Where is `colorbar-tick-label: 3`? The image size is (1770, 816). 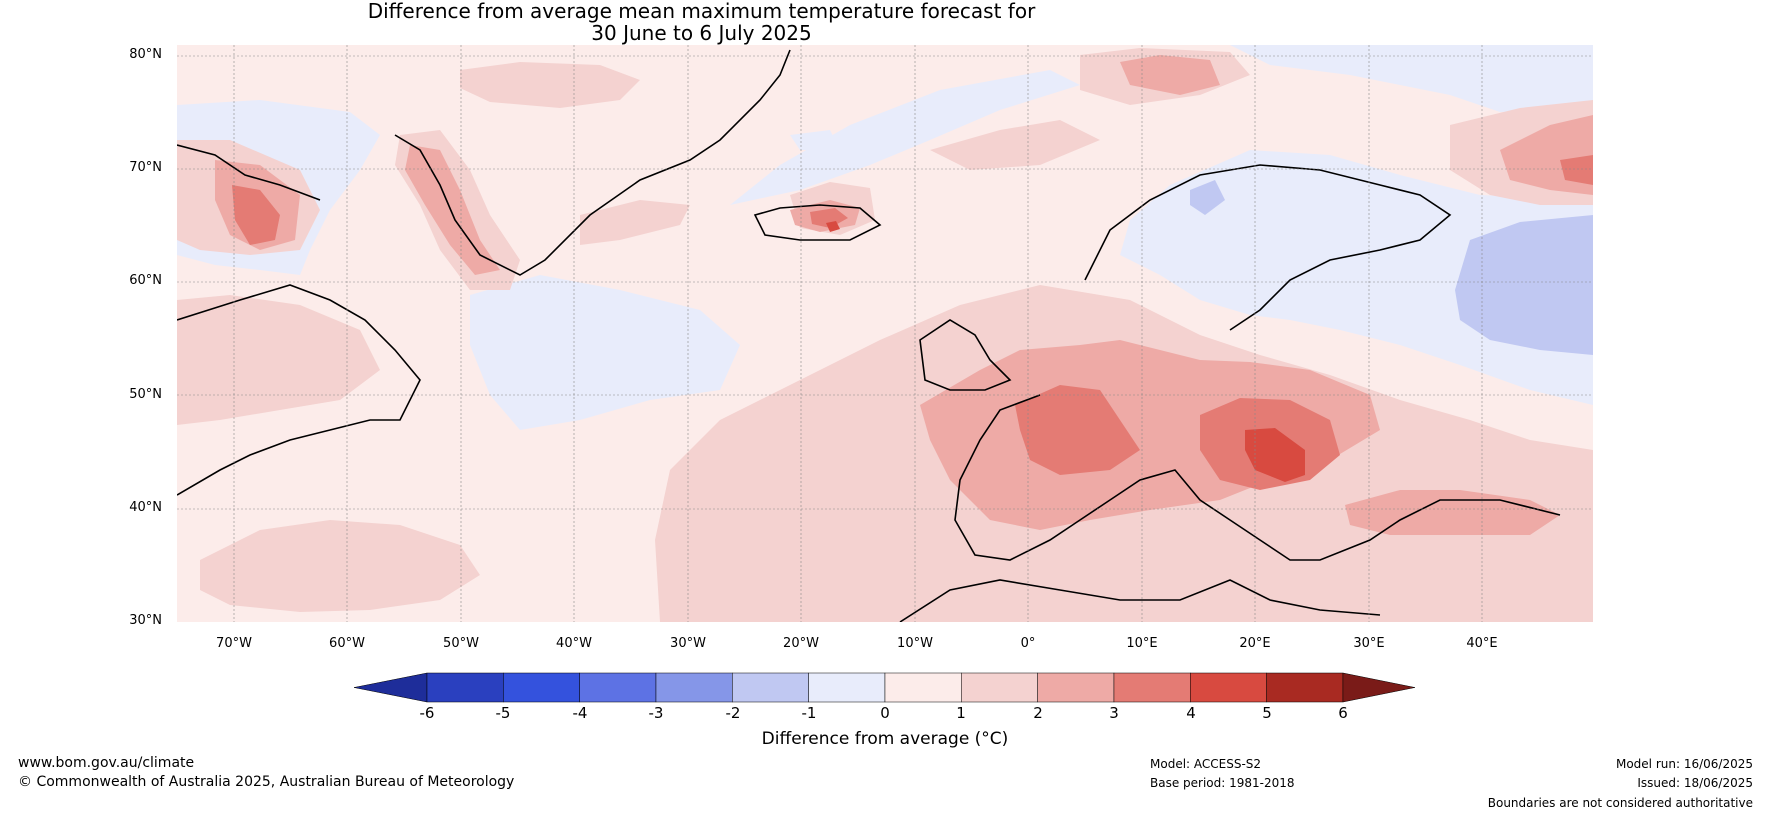 colorbar-tick-label: 3 is located at coordinates (1114, 713).